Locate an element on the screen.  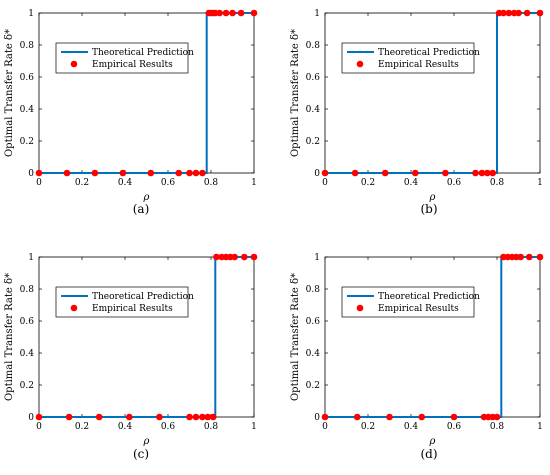
panel-caption: (a) is located at coordinates (141, 209).